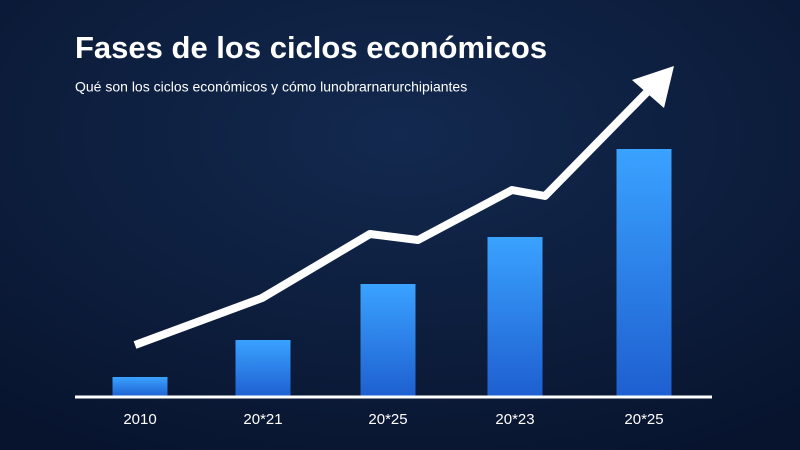 The image size is (800, 450). Describe the element at coordinates (514, 419) in the screenshot. I see `x-tick-label: 20*23` at that location.